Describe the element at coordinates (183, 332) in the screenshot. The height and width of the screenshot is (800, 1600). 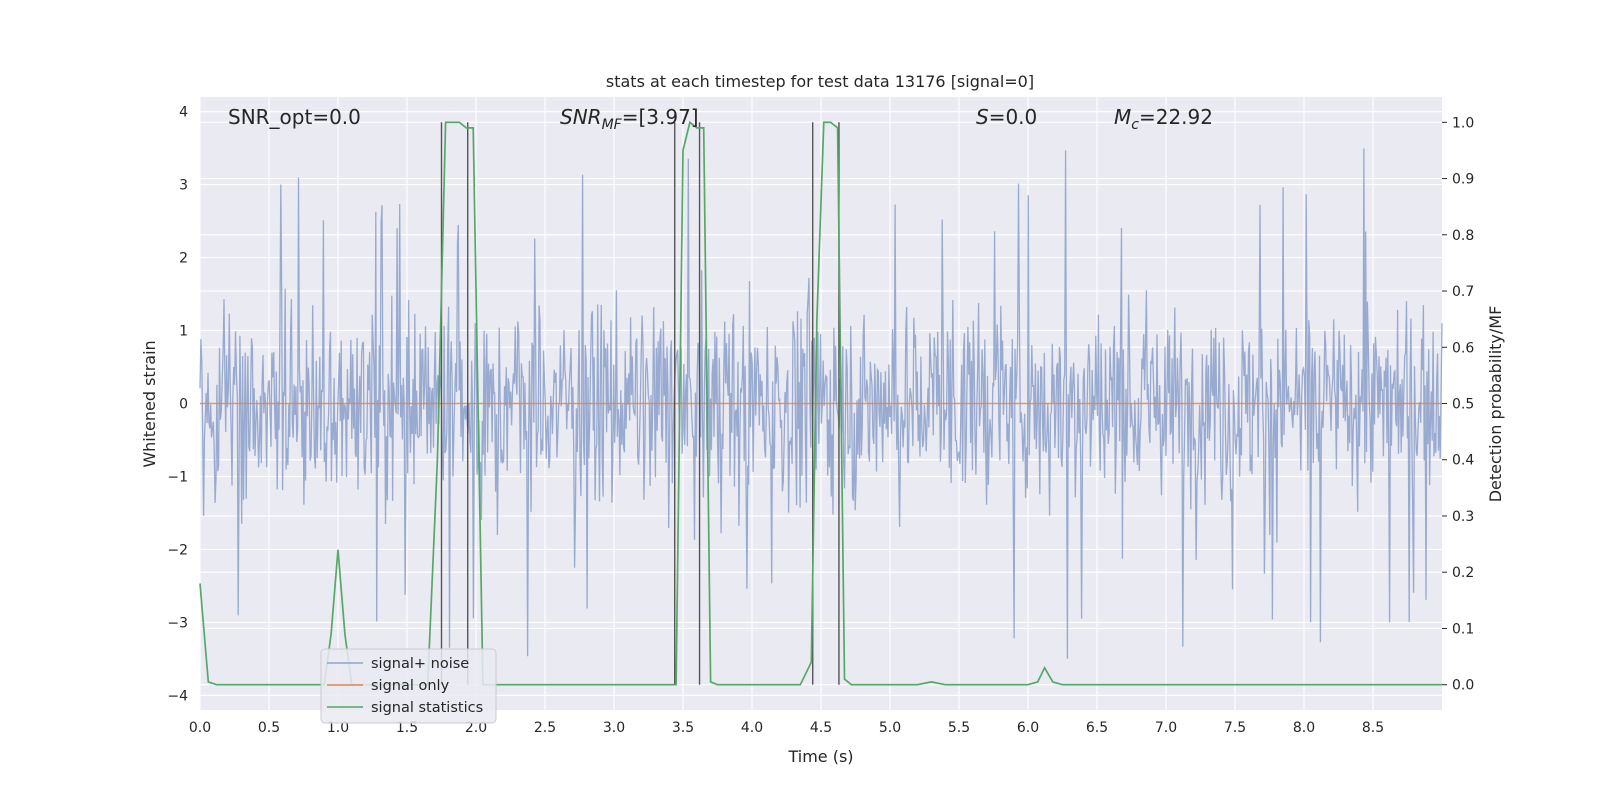
I see `y-tick-label: 1` at that location.